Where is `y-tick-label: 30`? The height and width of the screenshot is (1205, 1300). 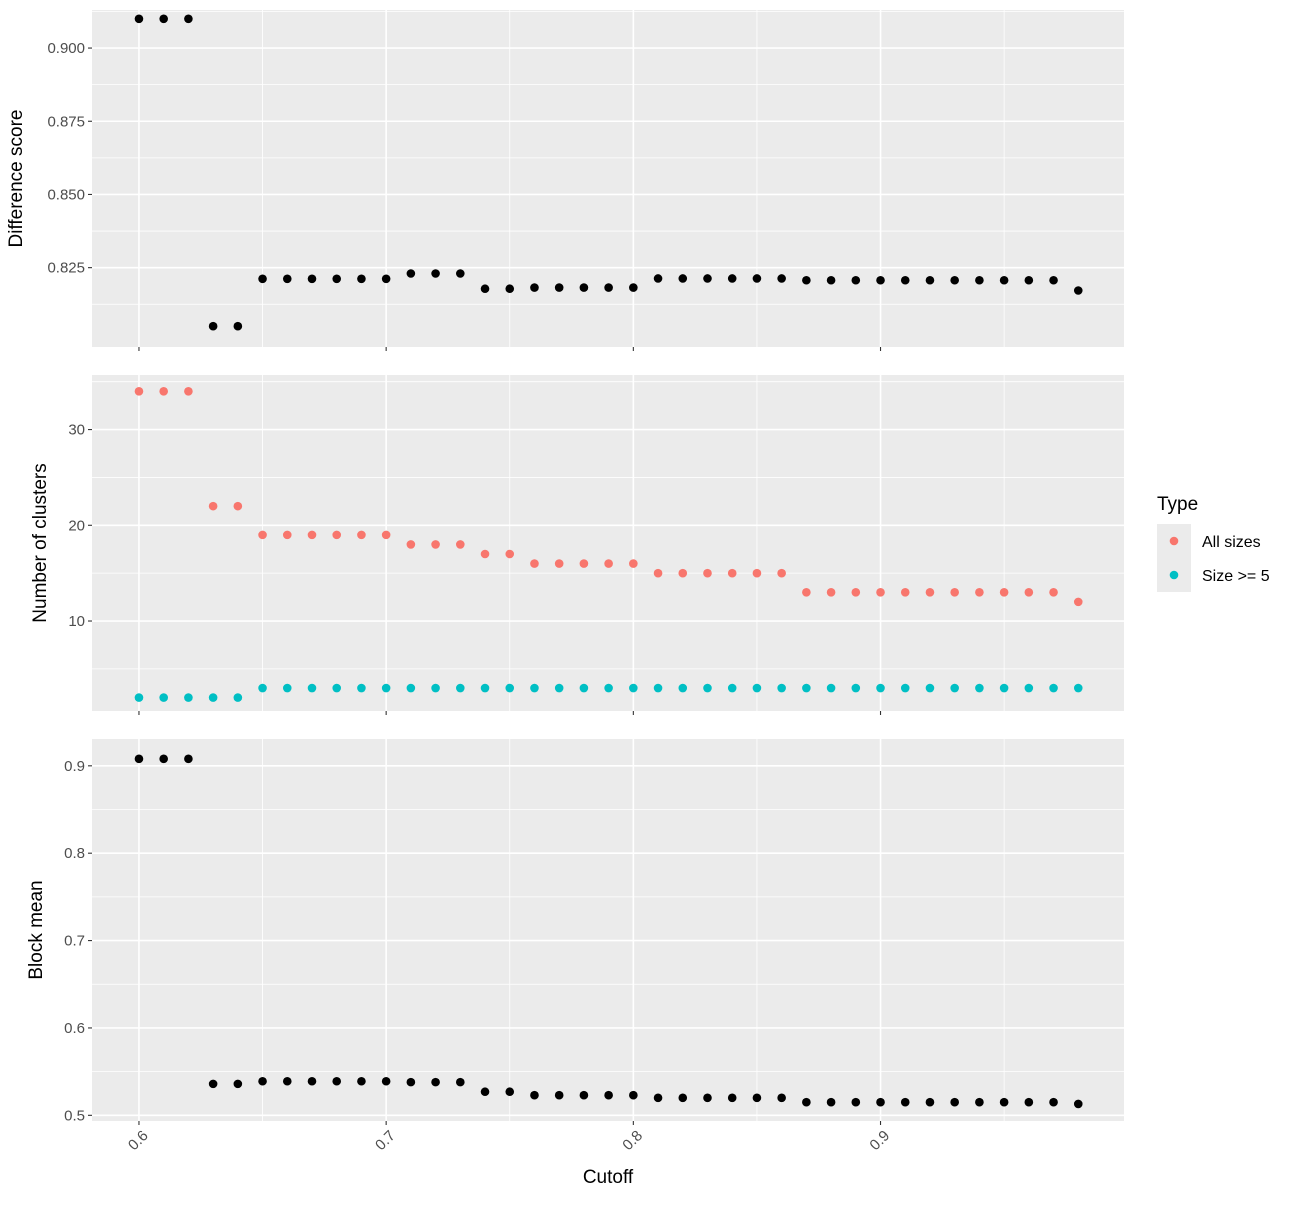
y-tick-label: 30 is located at coordinates (76, 430).